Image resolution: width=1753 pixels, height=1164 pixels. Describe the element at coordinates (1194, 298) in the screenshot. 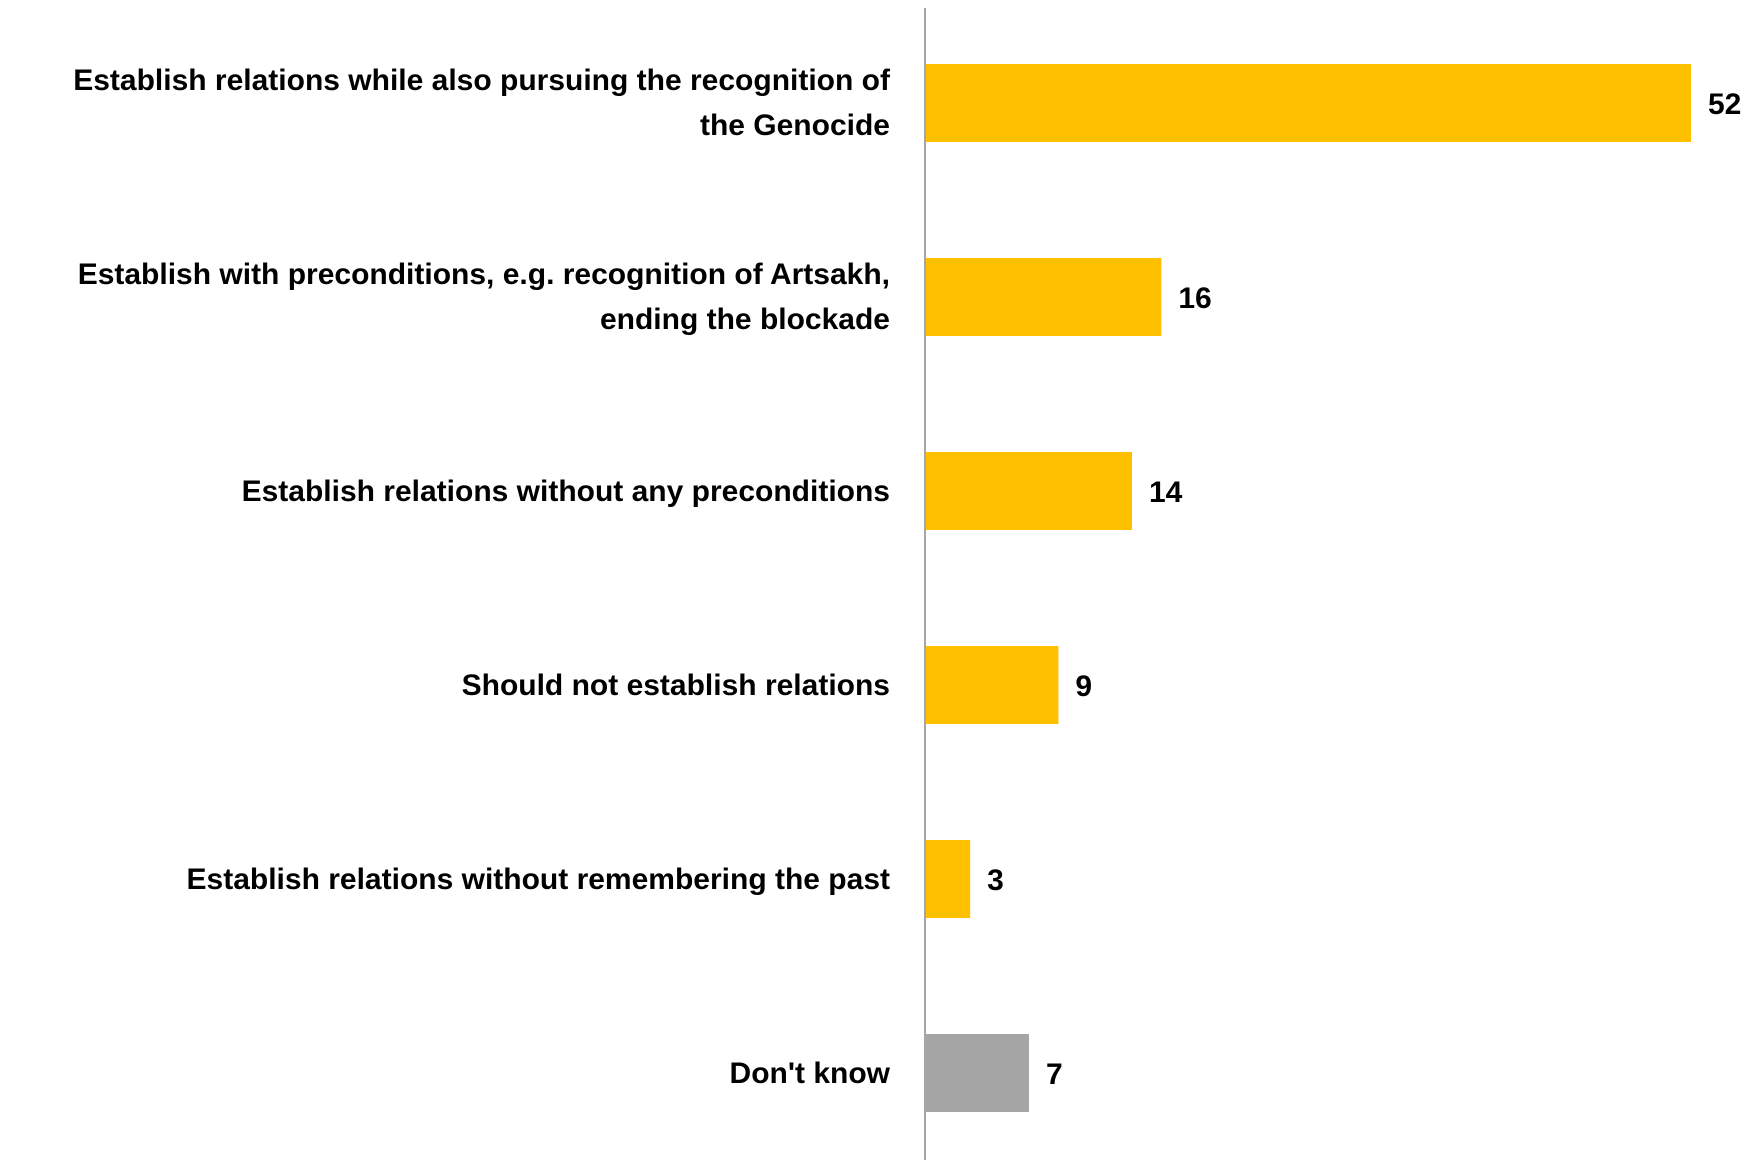

I see `data-label-1: 16` at that location.